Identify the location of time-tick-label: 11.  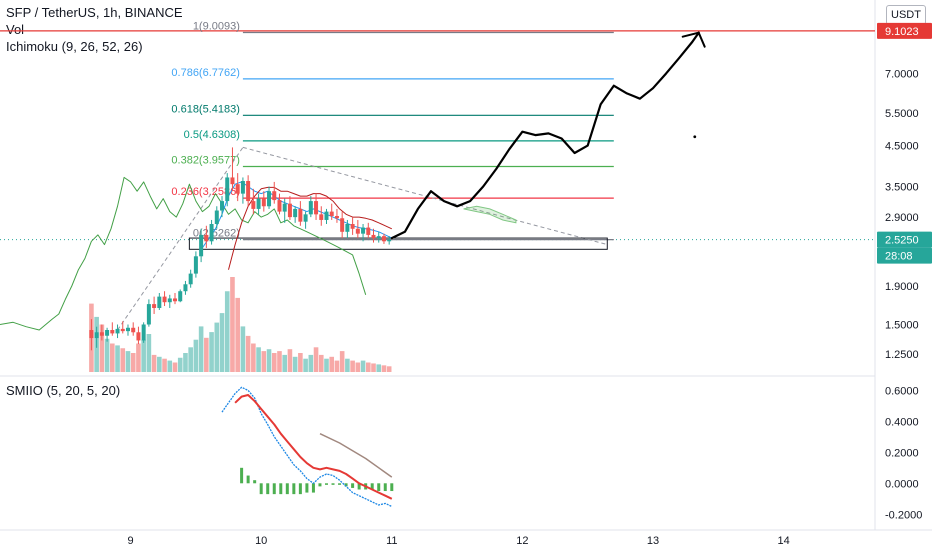
(391, 541).